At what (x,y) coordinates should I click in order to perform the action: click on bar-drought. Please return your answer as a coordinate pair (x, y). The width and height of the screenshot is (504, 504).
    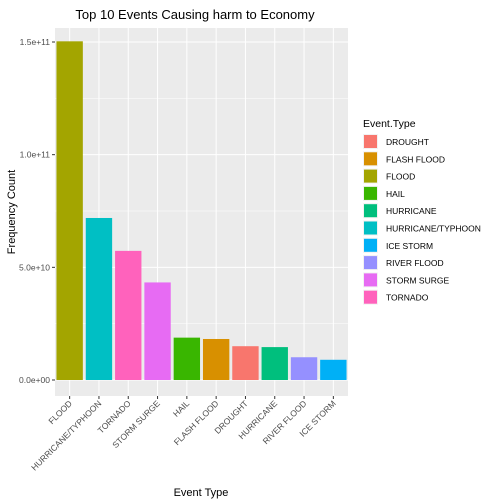
    Looking at the image, I should click on (245, 363).